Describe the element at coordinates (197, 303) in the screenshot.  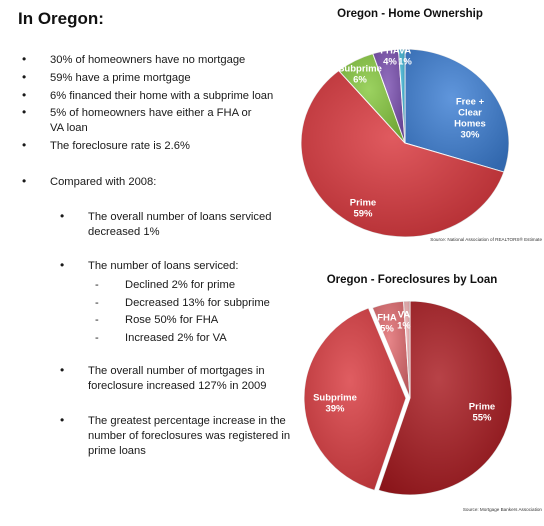
I see `dash-text: Decreased 13% for subprime` at that location.